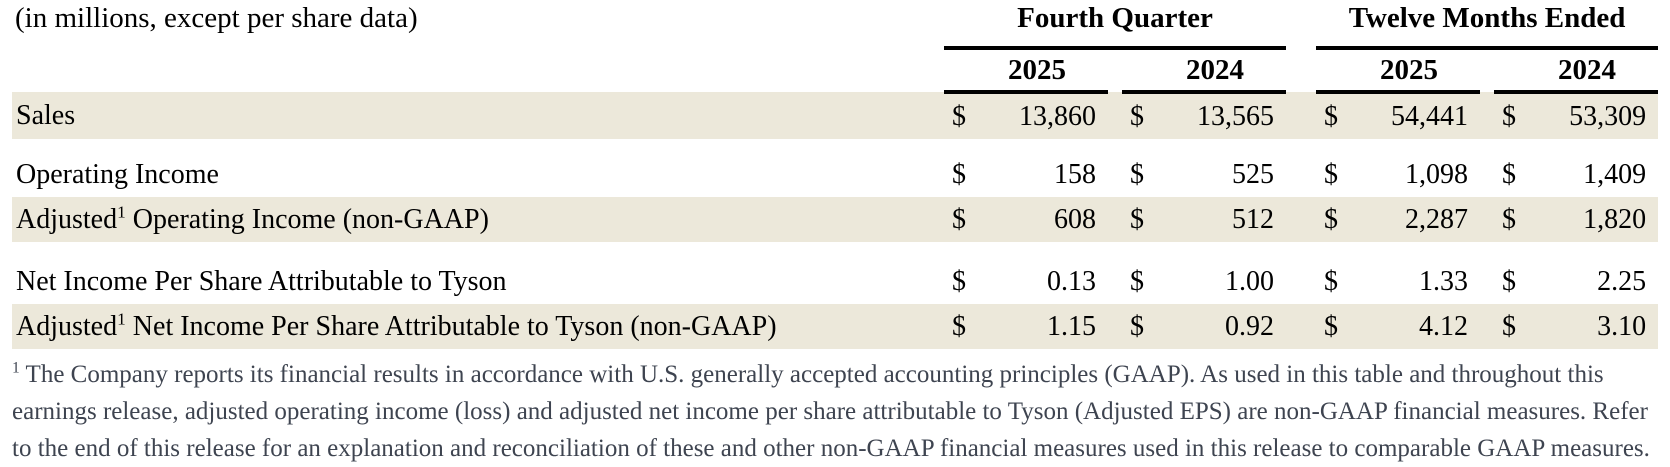  Describe the element at coordinates (1598, 115) in the screenshot. I see `value-cell: 53,309` at that location.